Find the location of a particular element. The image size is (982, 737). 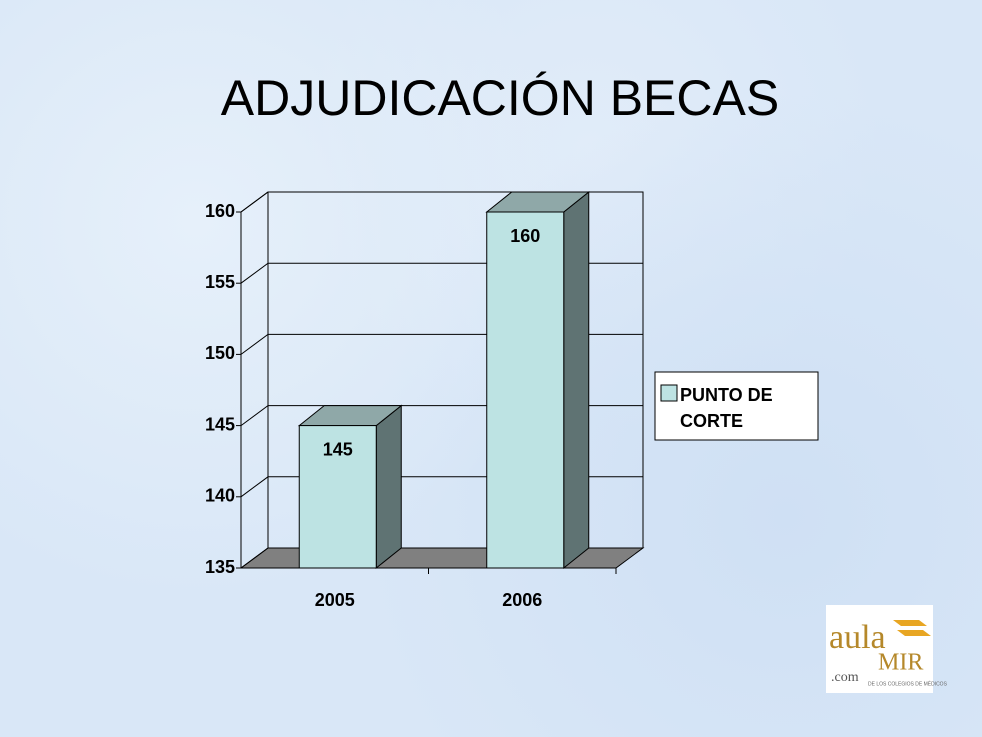

logo-icon is located at coordinates (912, 628).